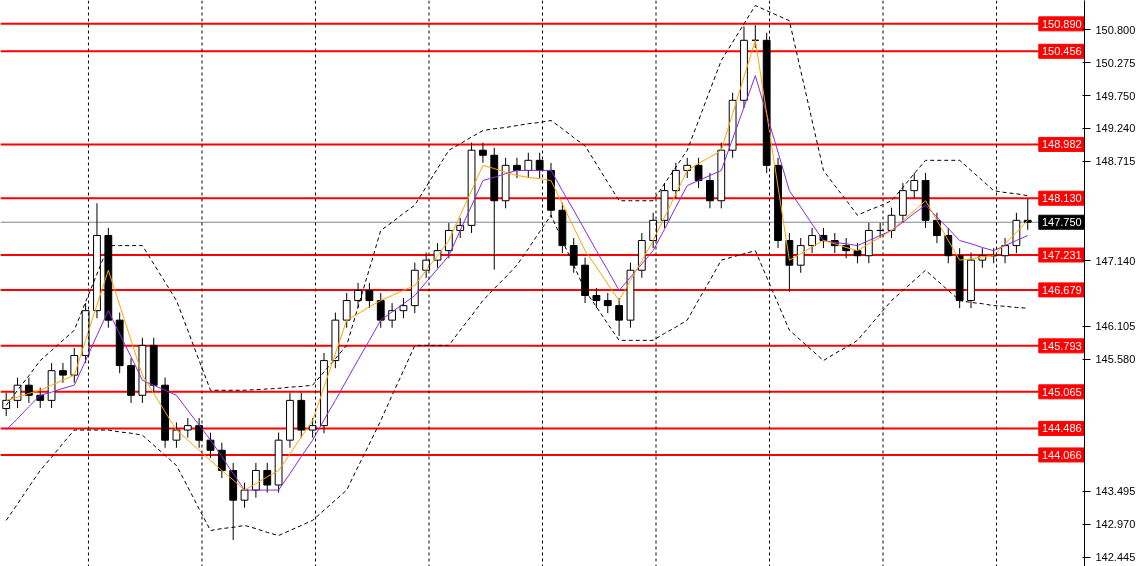 This screenshot has width=1138, height=566. Describe the element at coordinates (1061, 144) in the screenshot. I see `ref-line-label: 148.982` at that location.